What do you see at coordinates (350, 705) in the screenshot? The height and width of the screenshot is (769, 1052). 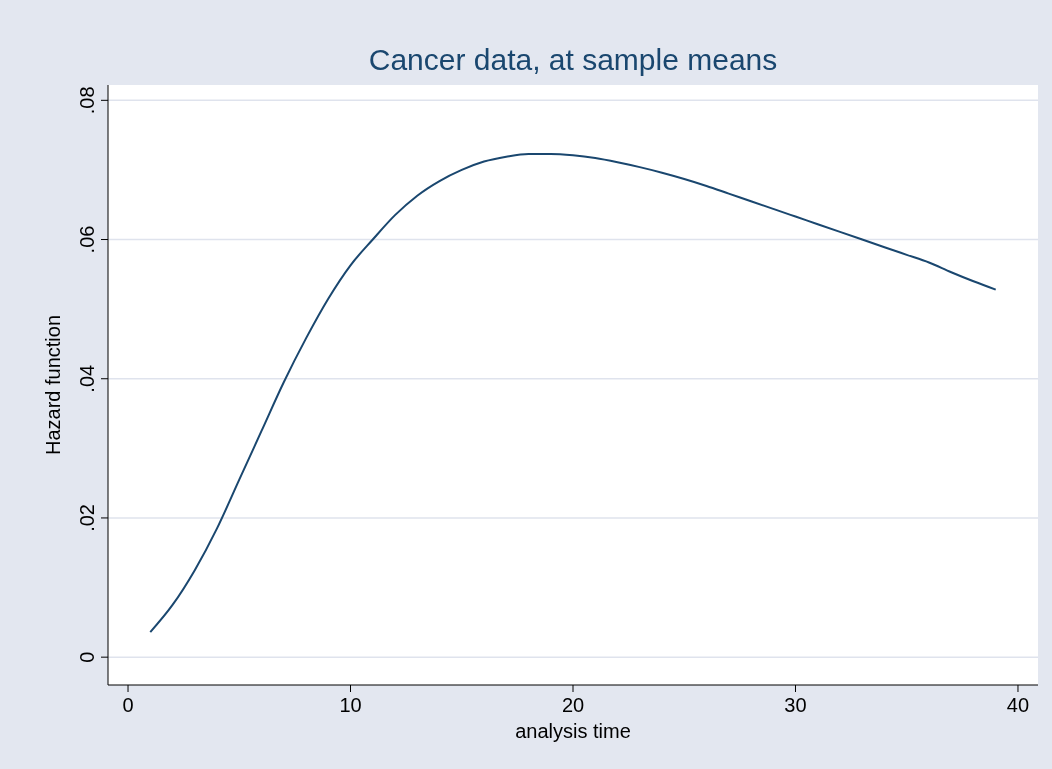 I see `x-tick-label: 10` at bounding box center [350, 705].